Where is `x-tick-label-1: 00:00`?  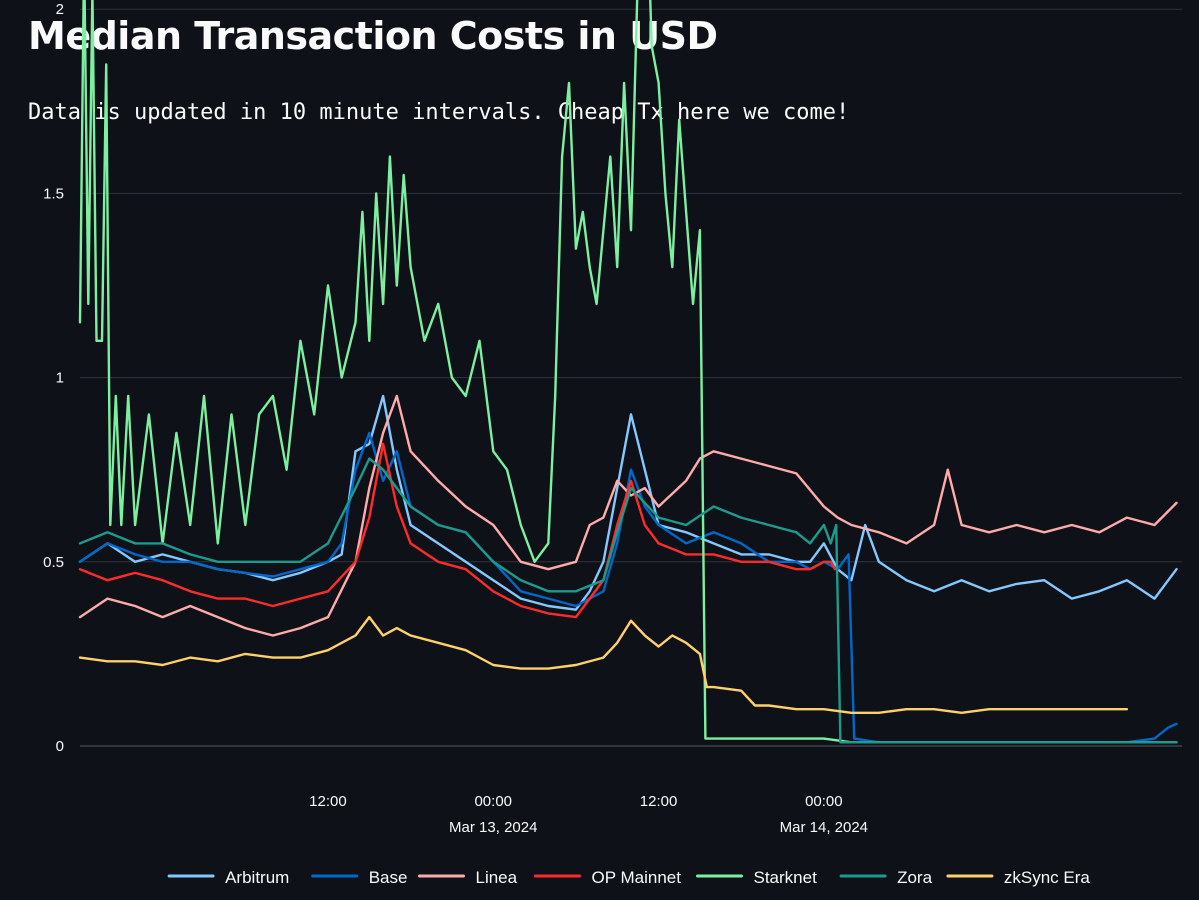
x-tick-label-1: 00:00 is located at coordinates (493, 801).